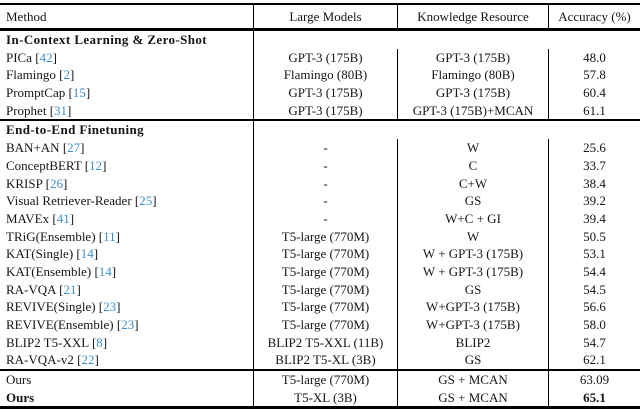 The image size is (640, 412). What do you see at coordinates (79, 93) in the screenshot?
I see `citation-link: 15` at bounding box center [79, 93].